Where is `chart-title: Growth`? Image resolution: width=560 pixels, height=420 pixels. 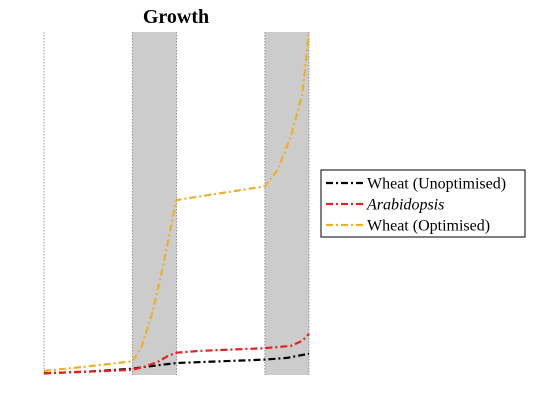
chart-title: Growth is located at coordinates (176, 17).